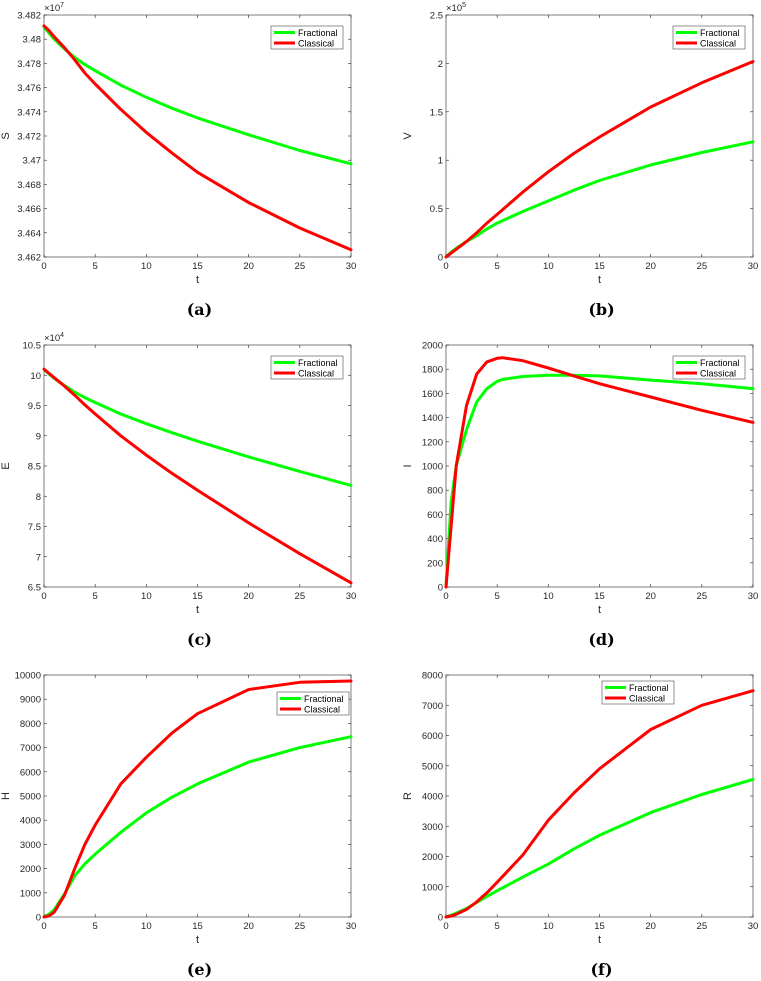 The image size is (761, 981). What do you see at coordinates (435, 563) in the screenshot?
I see `y-tick-label: 200` at bounding box center [435, 563].